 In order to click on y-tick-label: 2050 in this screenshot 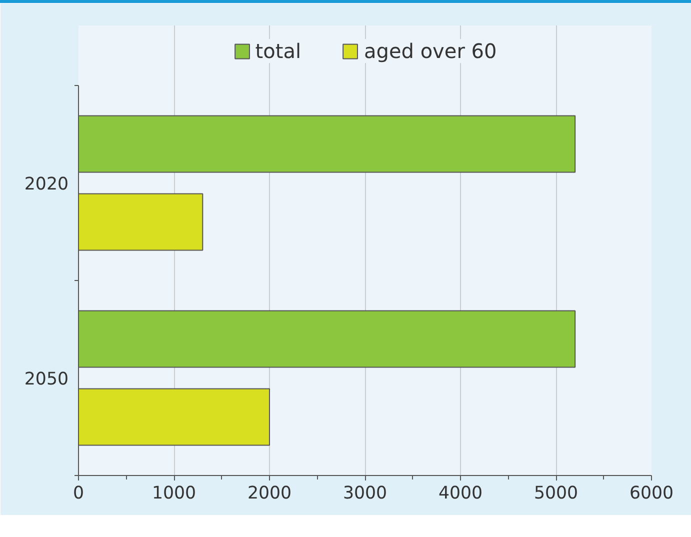, I will do `click(46, 380)`.